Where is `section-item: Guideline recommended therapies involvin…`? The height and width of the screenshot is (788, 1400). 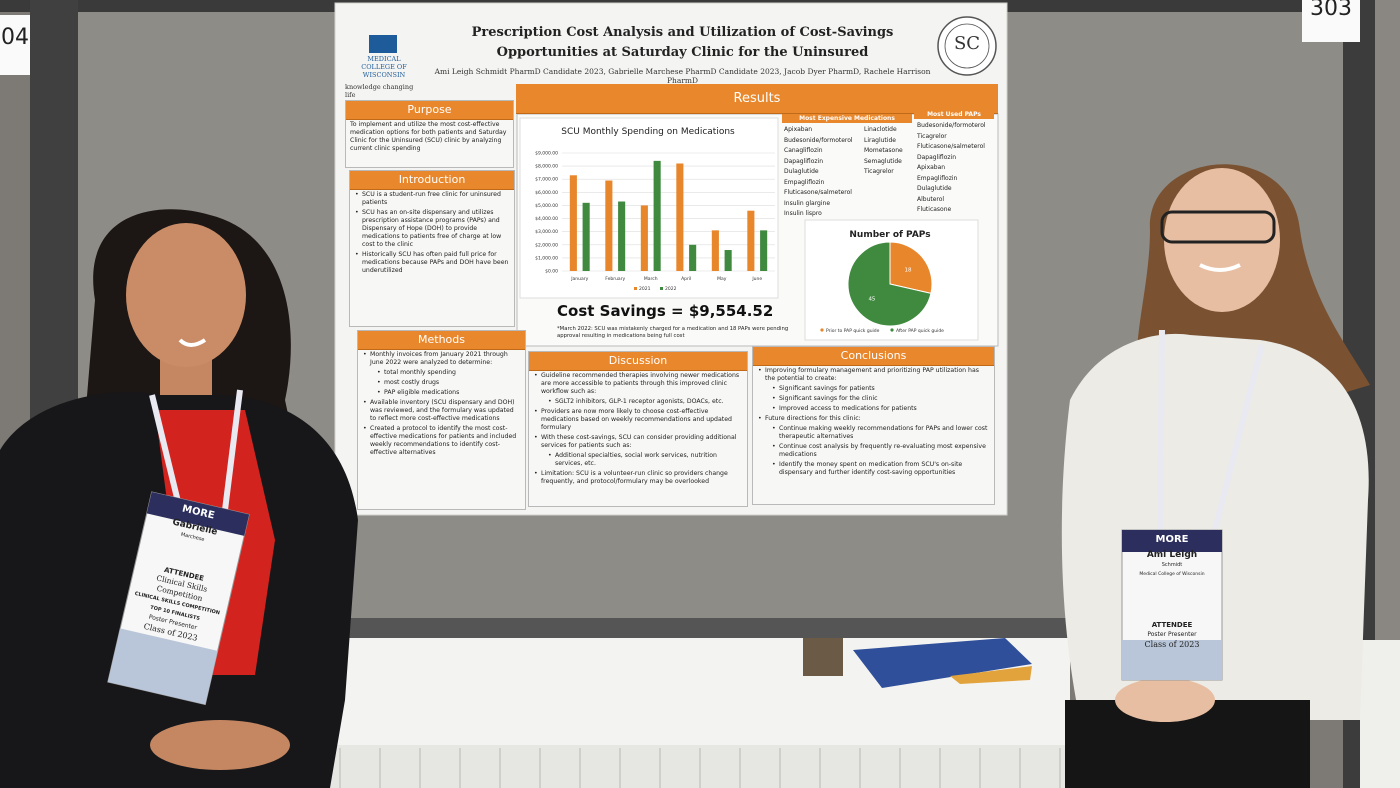 section-item: Guideline recommended therapies involvin… is located at coordinates (638, 384).